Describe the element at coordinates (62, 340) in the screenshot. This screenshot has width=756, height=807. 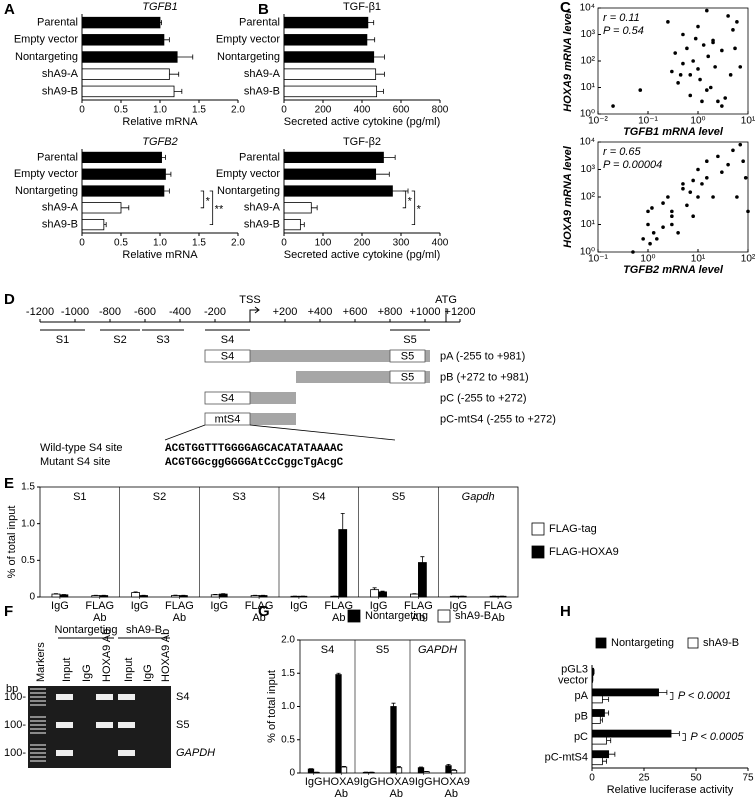
I see `site-label: S1` at that location.